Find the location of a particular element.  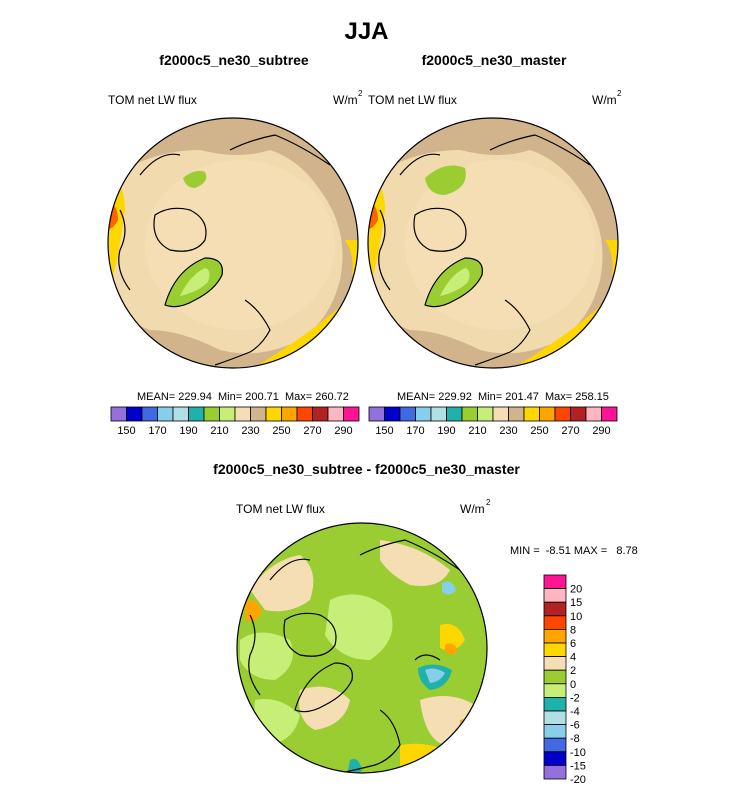

colorbar-tick-label: -20 is located at coordinates (578, 780).